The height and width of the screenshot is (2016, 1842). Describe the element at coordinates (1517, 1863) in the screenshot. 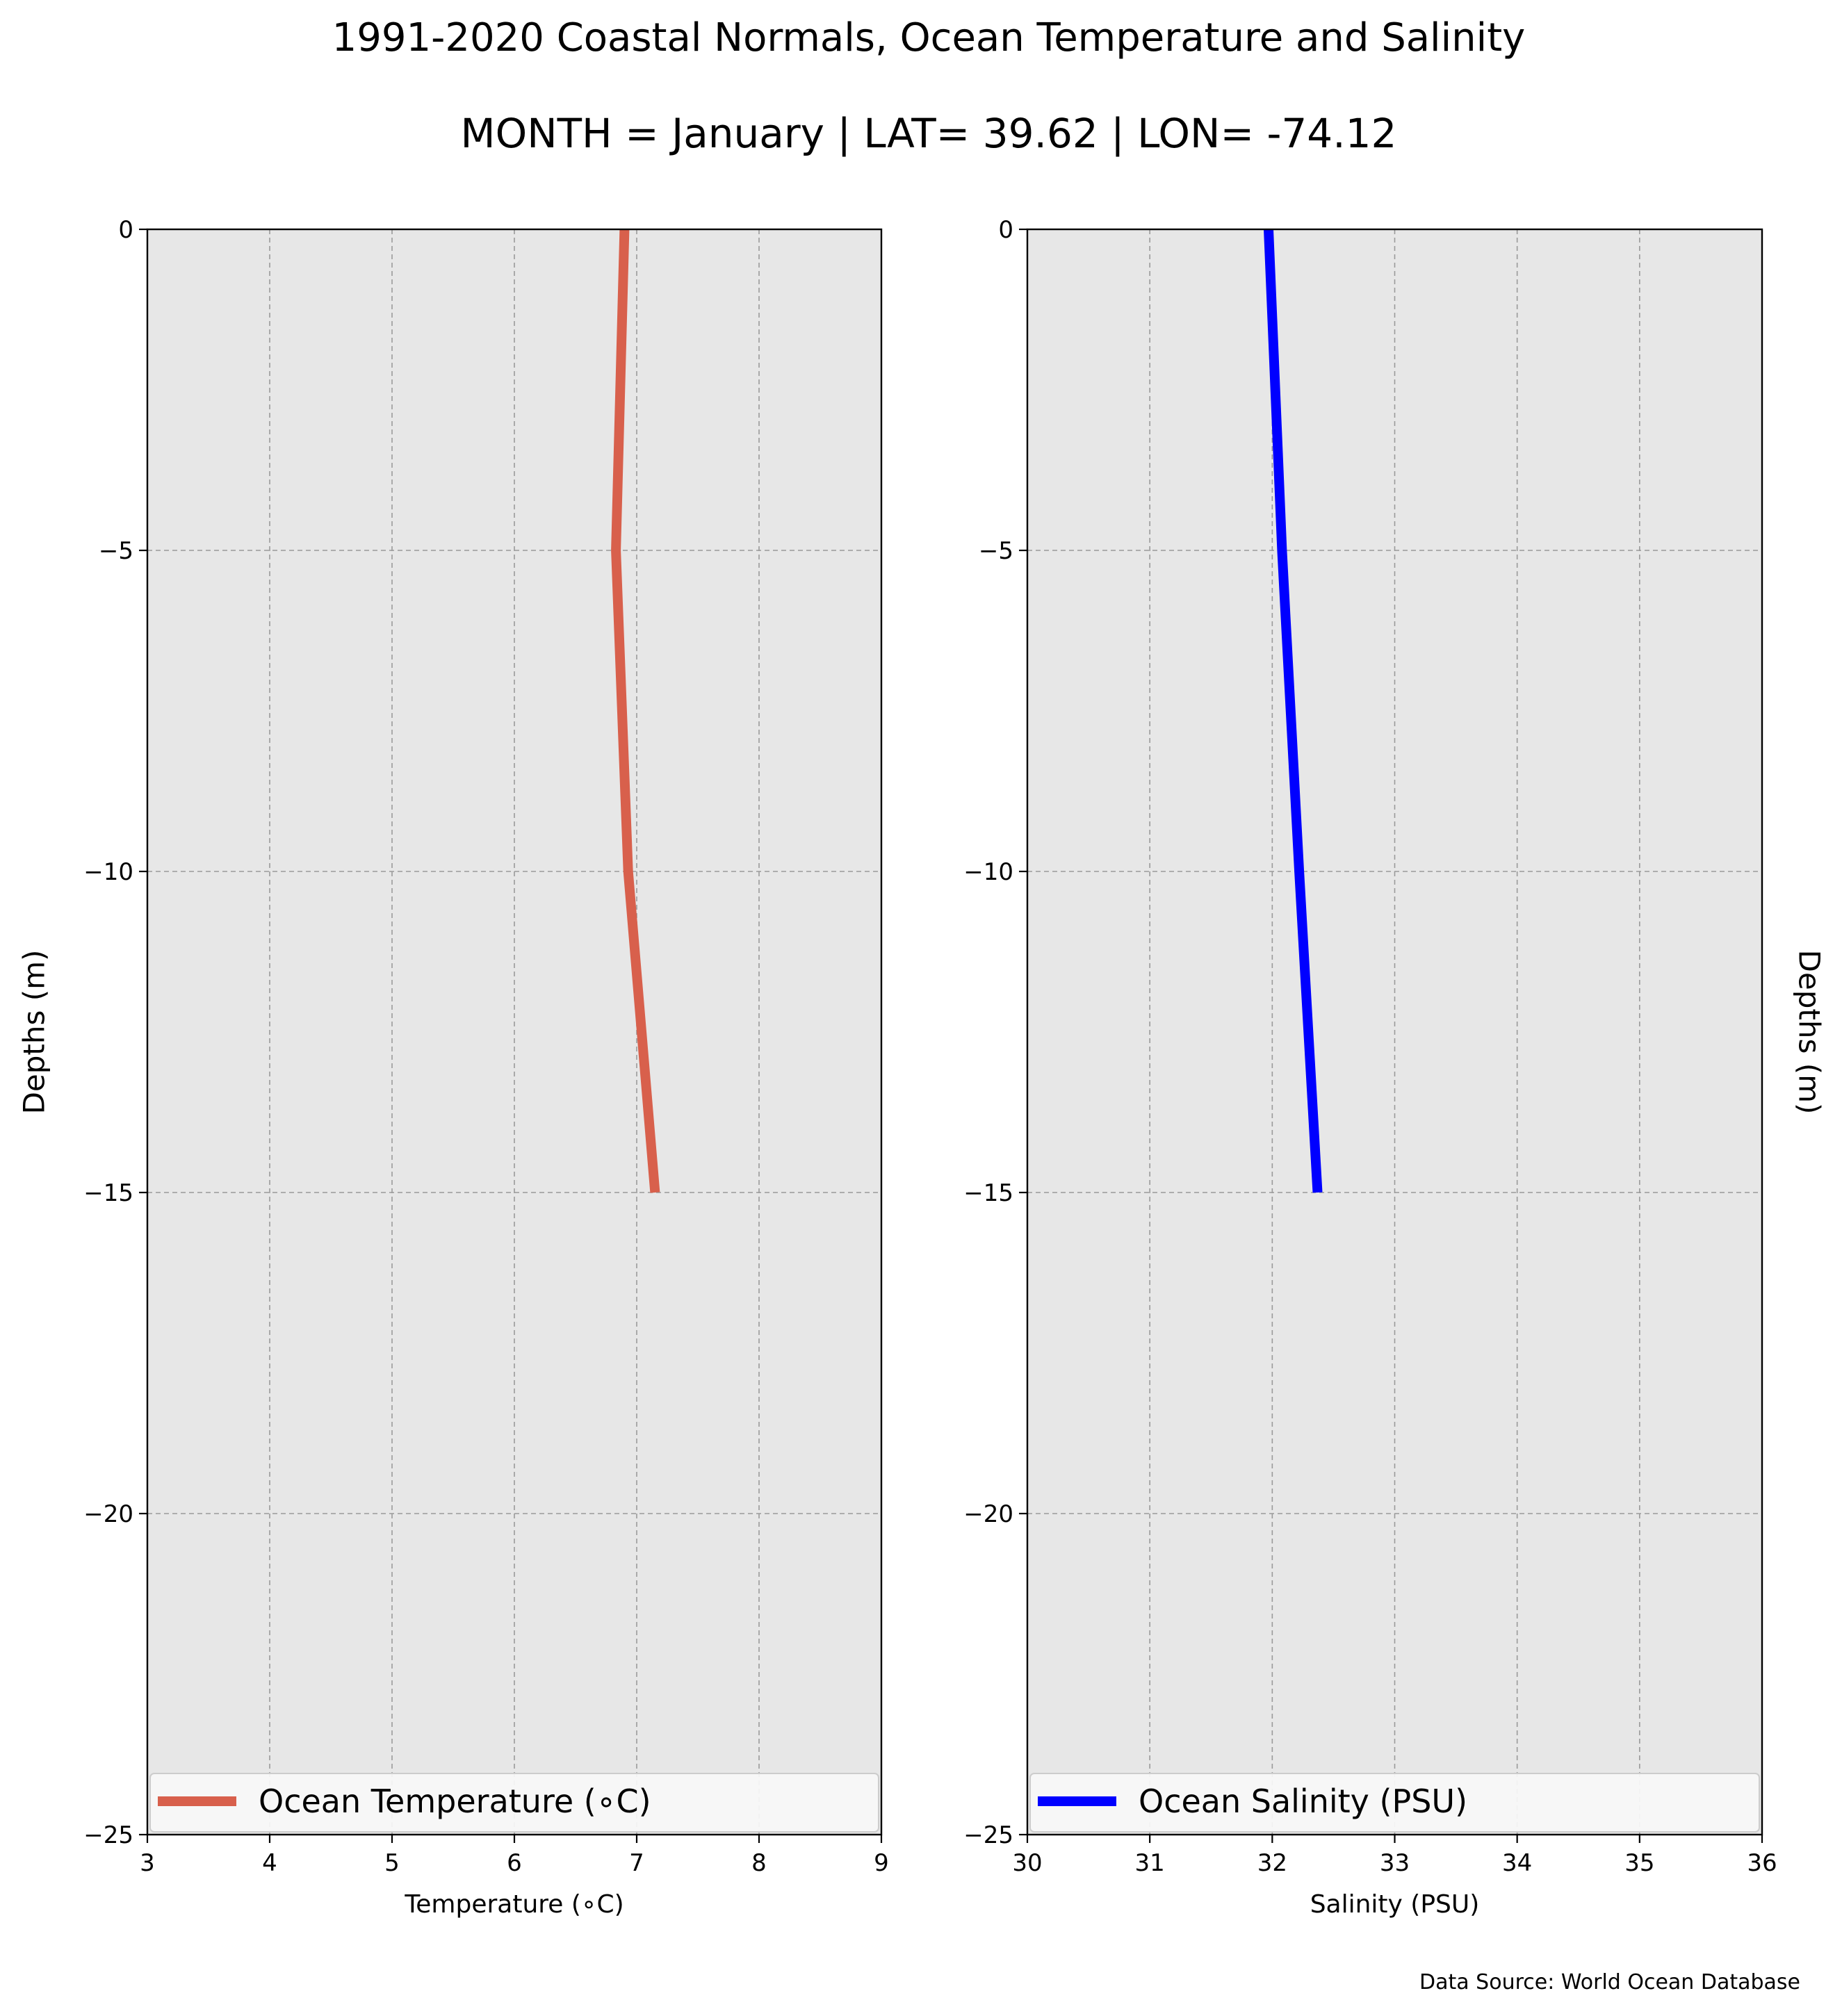

I see `x-tick-label: 34` at that location.